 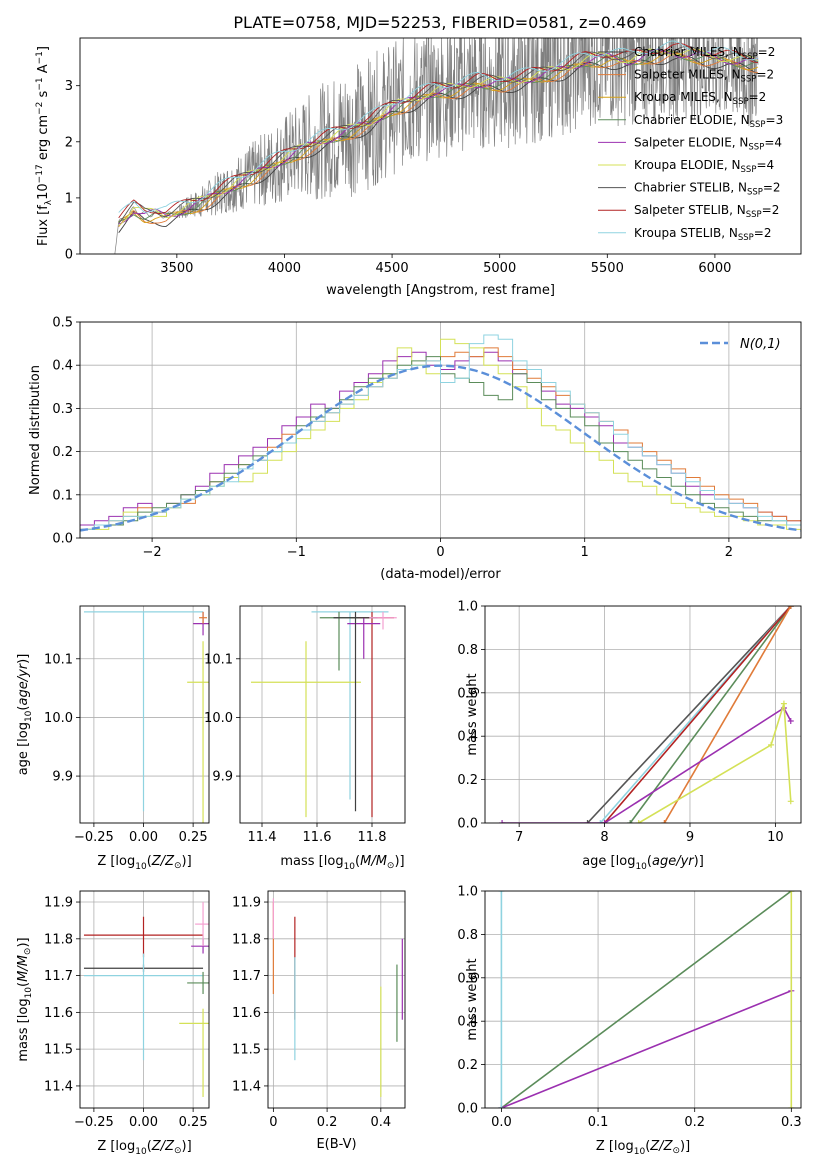 What do you see at coordinates (44, 146) in the screenshot?
I see `y-axis-label: Flux [fλ10−17 erg cm−2 s−1 A−1]` at bounding box center [44, 146].